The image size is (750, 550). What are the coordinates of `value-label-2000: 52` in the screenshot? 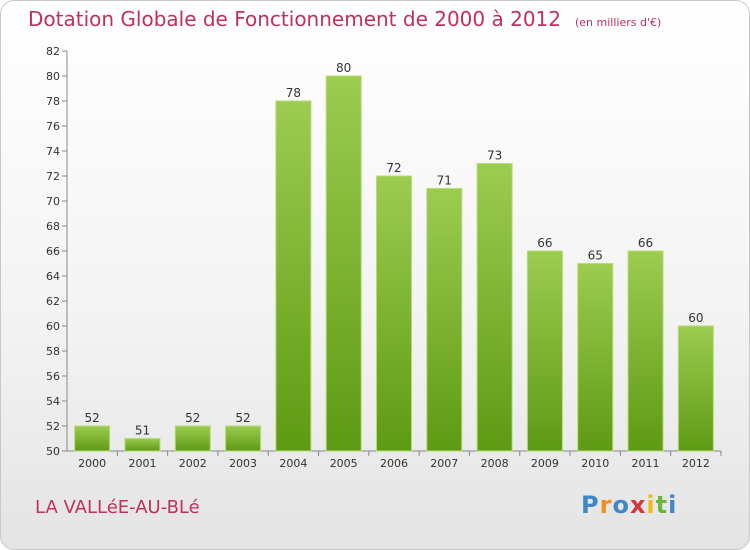 It's located at (92, 418).